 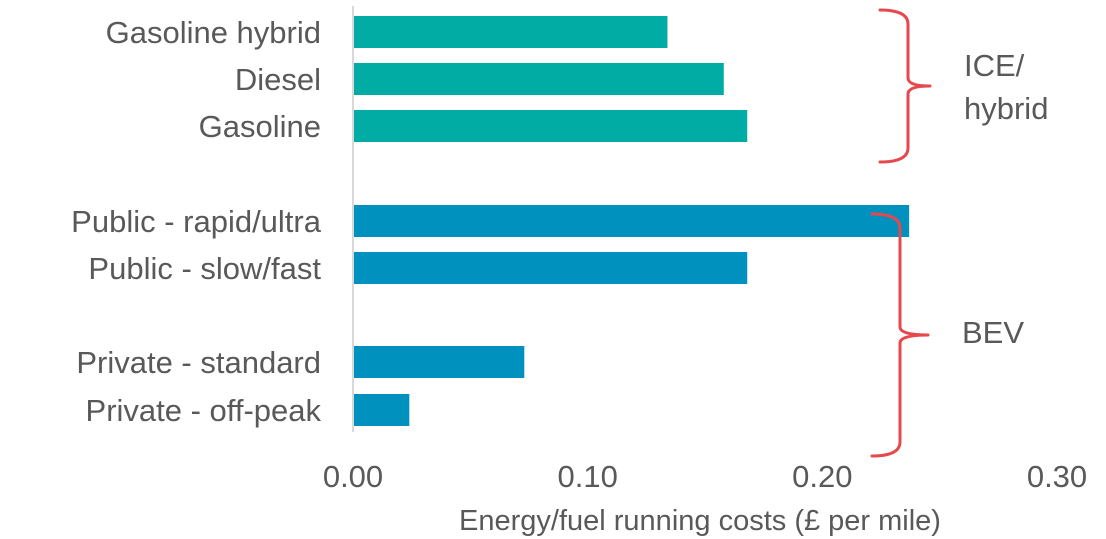 What do you see at coordinates (213, 32) in the screenshot?
I see `category-label: Gasoline hybrid` at bounding box center [213, 32].